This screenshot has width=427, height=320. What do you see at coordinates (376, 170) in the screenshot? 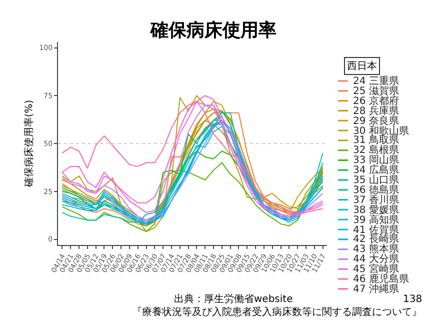
I see `legend-label: 34 広島県` at bounding box center [376, 170].